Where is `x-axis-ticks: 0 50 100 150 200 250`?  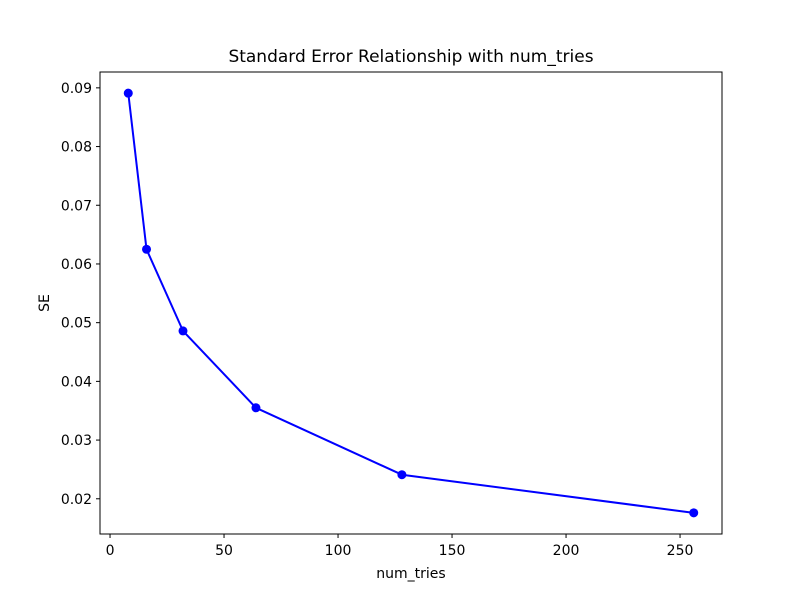
x-axis-ticks: 0 50 100 150 200 250 is located at coordinates (400, 546).